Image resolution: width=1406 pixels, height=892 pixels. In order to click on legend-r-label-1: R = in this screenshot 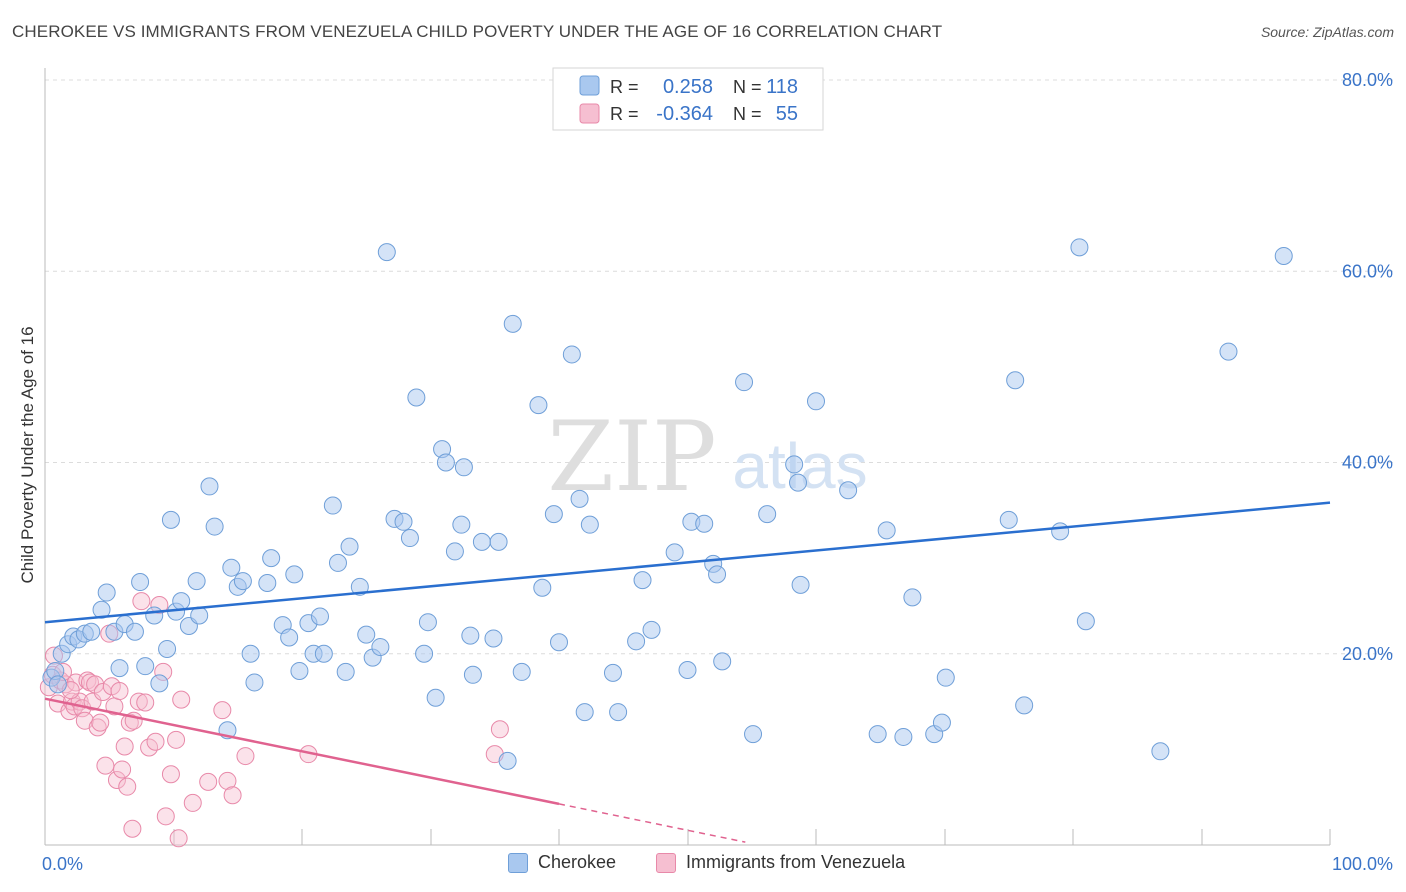, I will do `click(624, 87)`.